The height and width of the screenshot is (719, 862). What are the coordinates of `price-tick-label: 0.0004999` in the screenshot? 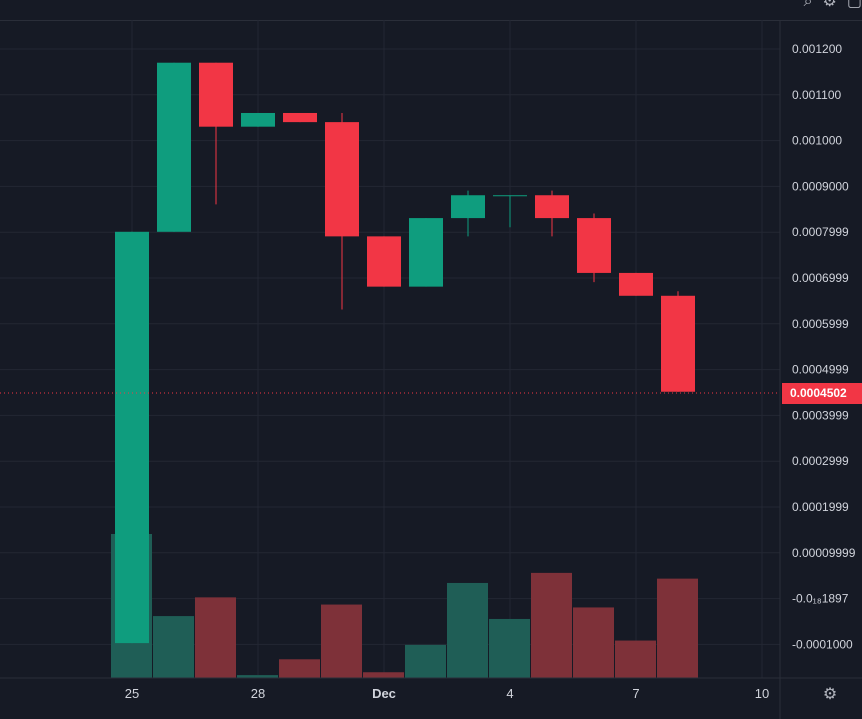 It's located at (820, 370).